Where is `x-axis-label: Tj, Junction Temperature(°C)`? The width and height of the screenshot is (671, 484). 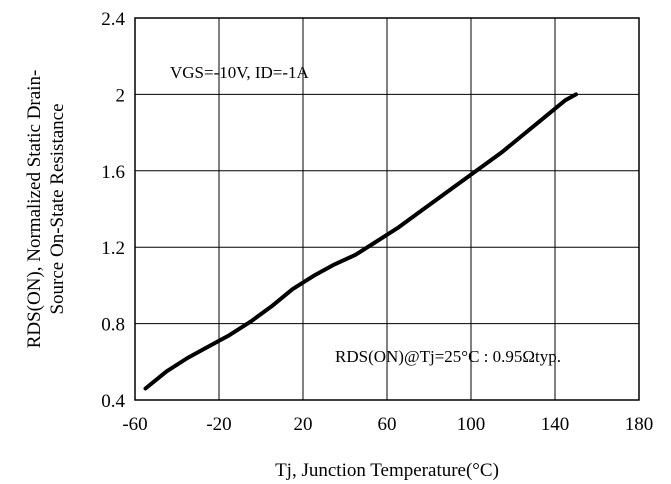
x-axis-label: Tj, Junction Temperature(°C) is located at coordinates (387, 470).